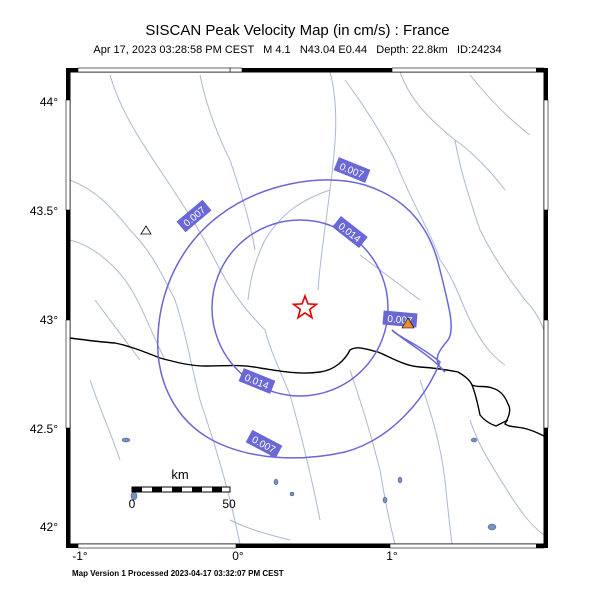 Image resolution: width=595 pixels, height=611 pixels. I want to click on epicenter-star-icon, so click(305, 306).